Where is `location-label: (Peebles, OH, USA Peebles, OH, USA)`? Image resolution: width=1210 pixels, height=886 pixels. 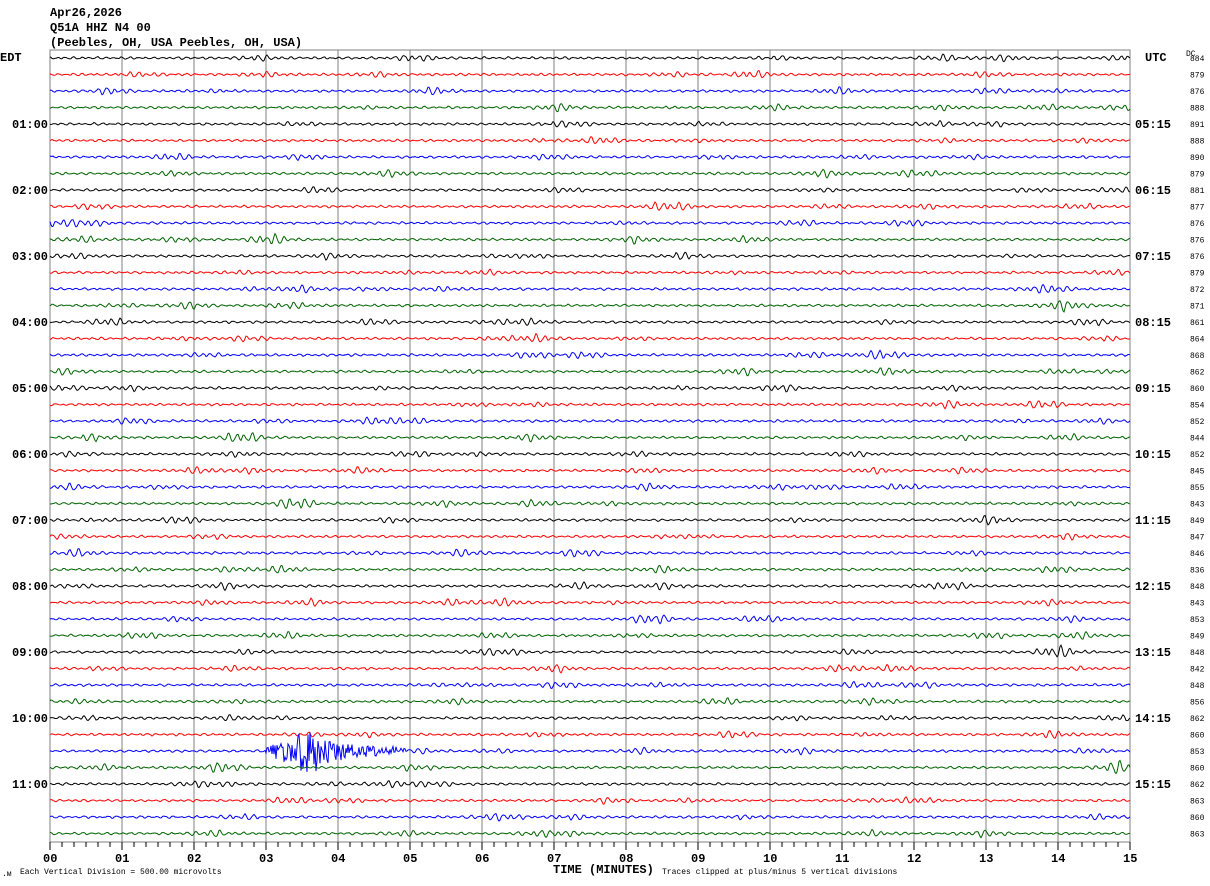
location-label: (Peebles, OH, USA Peebles, OH, USA) is located at coordinates (176, 43).